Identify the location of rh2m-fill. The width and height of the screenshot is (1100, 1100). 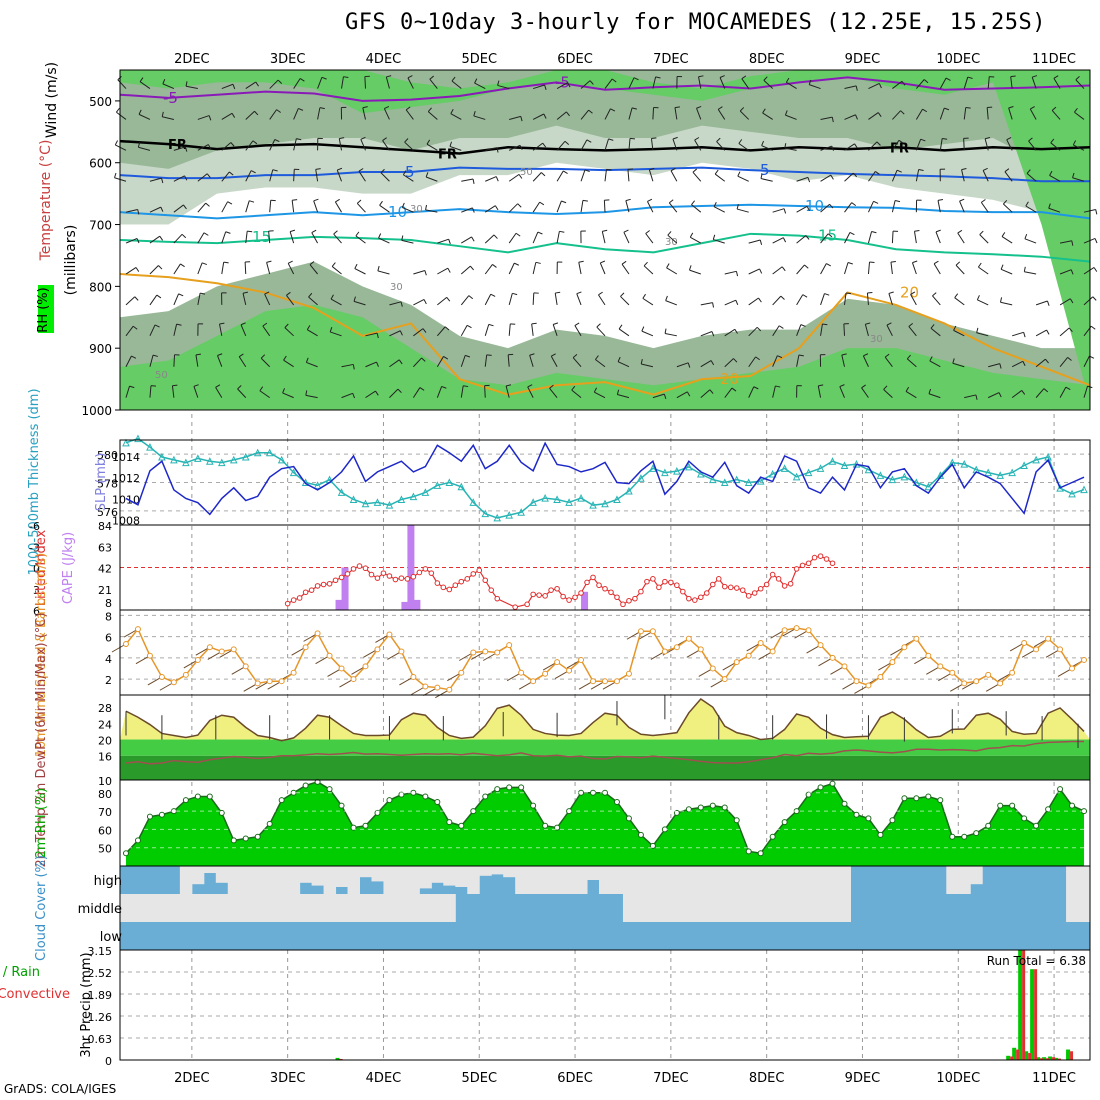
(605, 823).